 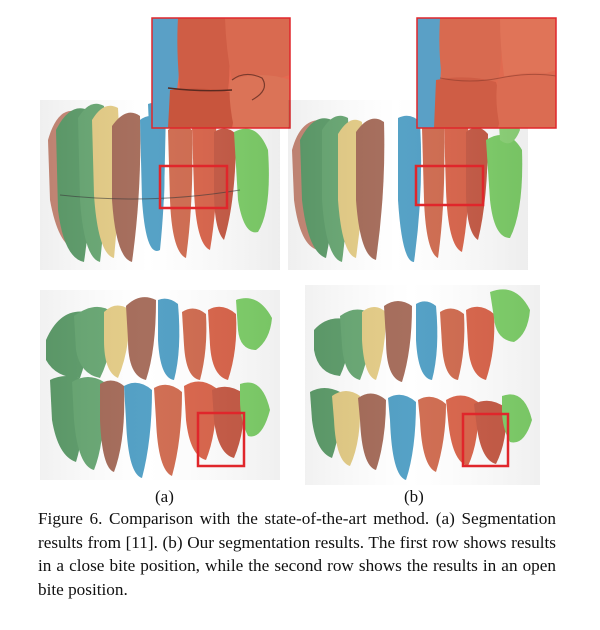 What do you see at coordinates (422, 385) in the screenshot?
I see `panel-b-open-bite` at bounding box center [422, 385].